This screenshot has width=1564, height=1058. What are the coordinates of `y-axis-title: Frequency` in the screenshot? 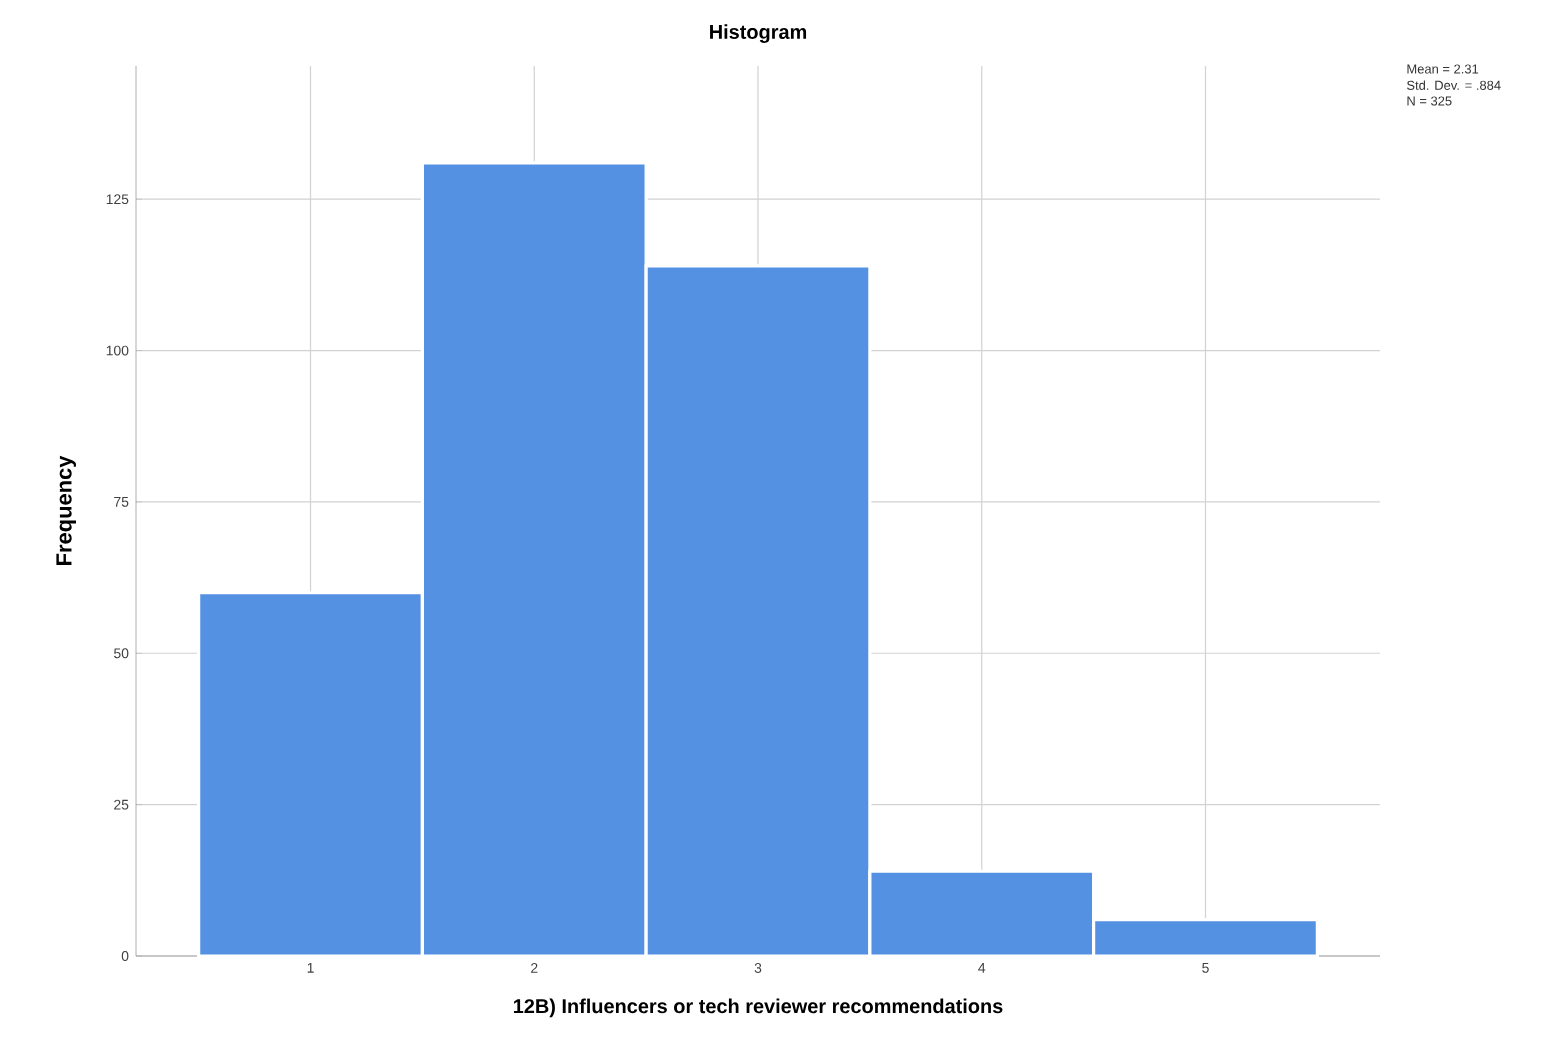 It's located at (66, 510).